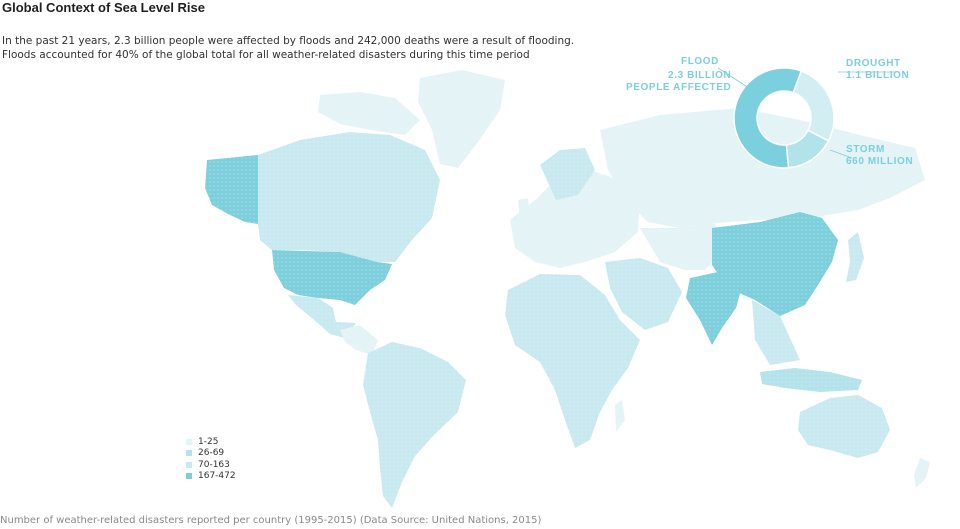  Describe the element at coordinates (880, 161) in the screenshot. I see `storm-value: 660 MILLION` at that location.